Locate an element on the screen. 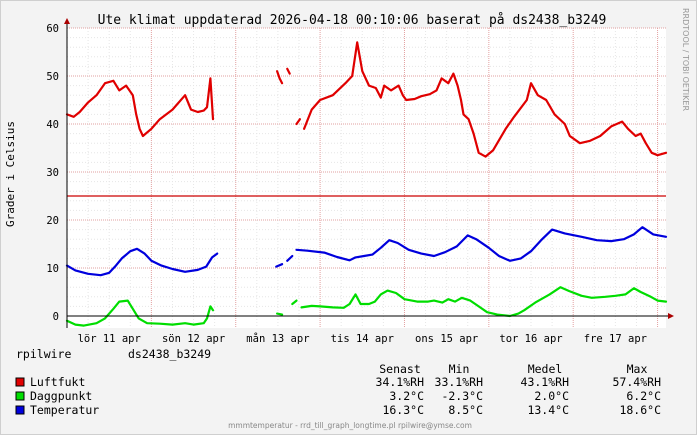  y-tick-labels: 0 10 20 30 40 50 60 is located at coordinates (52, 173).